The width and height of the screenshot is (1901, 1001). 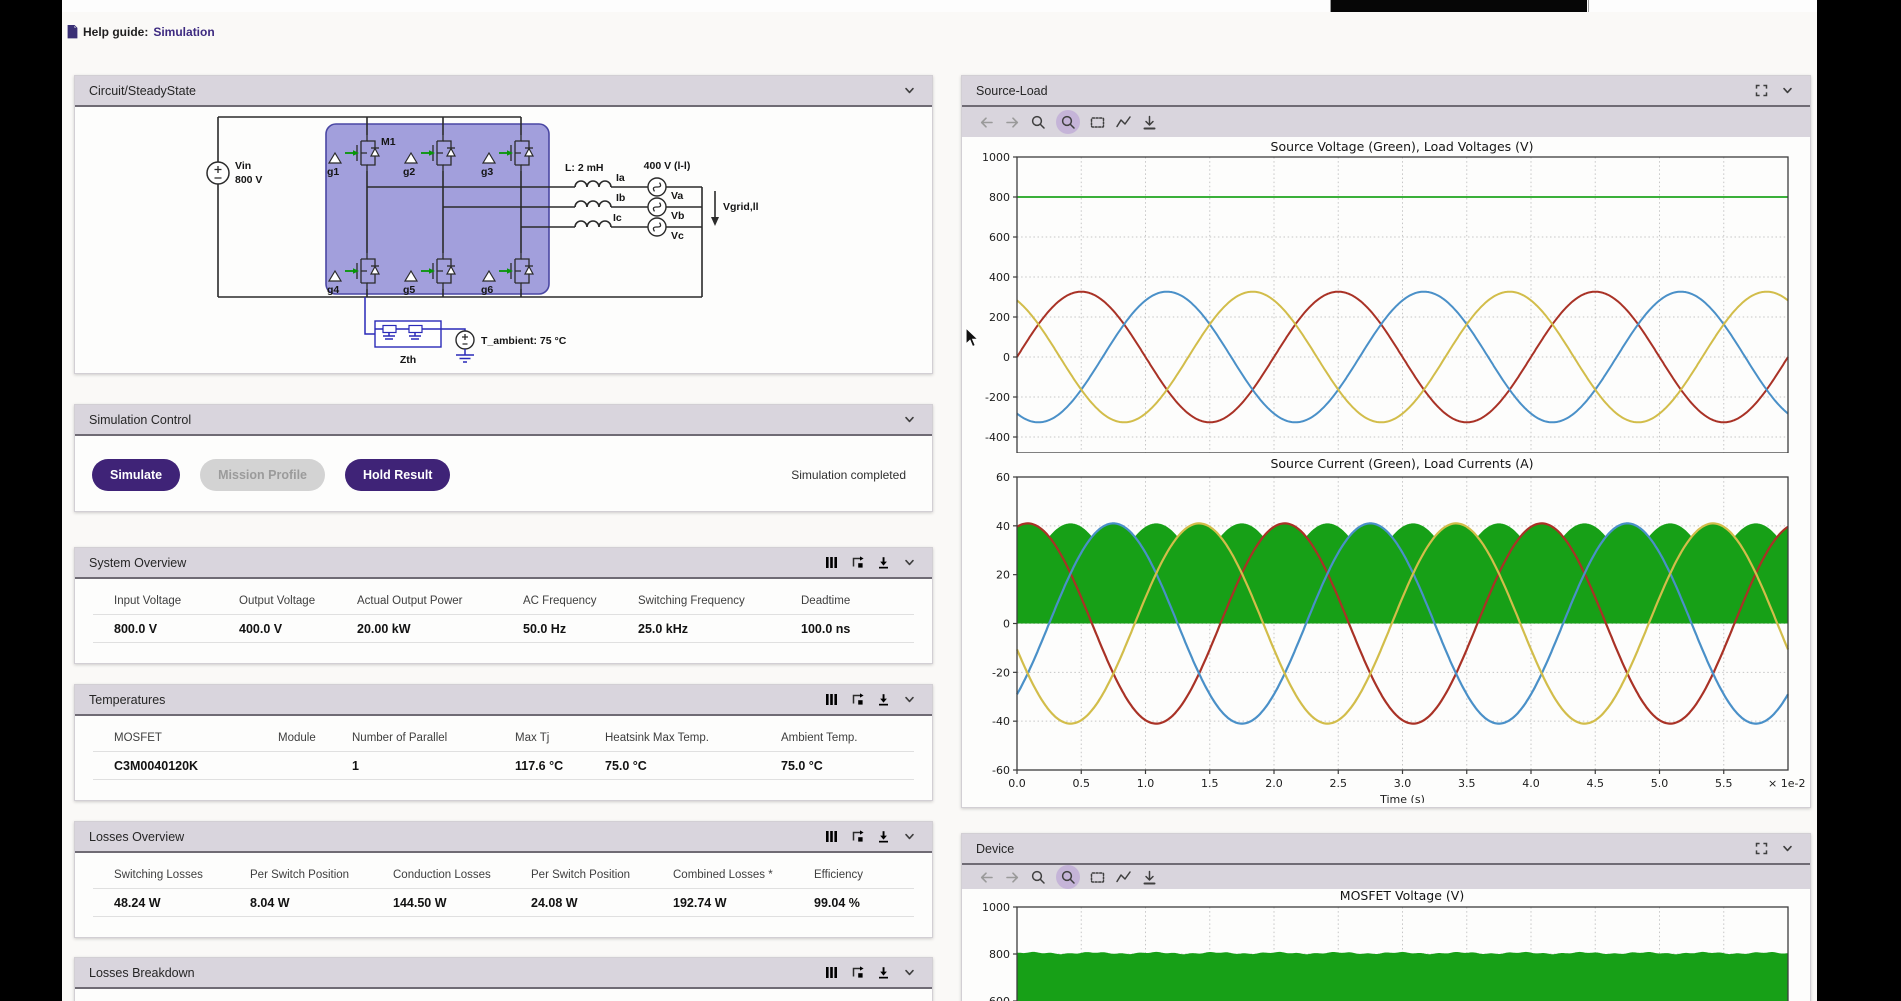 I want to click on simulation-control-header: Simulation Control, so click(x=503, y=420).